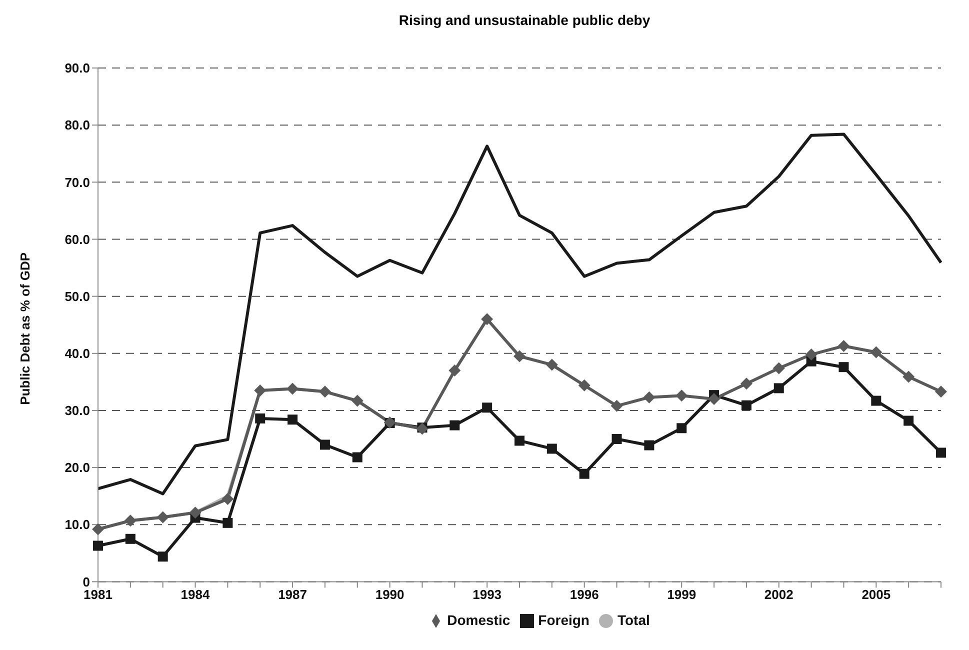 This screenshot has height=650, width=969. What do you see at coordinates (77, 296) in the screenshot?
I see `y-tick-label: 50.0` at bounding box center [77, 296].